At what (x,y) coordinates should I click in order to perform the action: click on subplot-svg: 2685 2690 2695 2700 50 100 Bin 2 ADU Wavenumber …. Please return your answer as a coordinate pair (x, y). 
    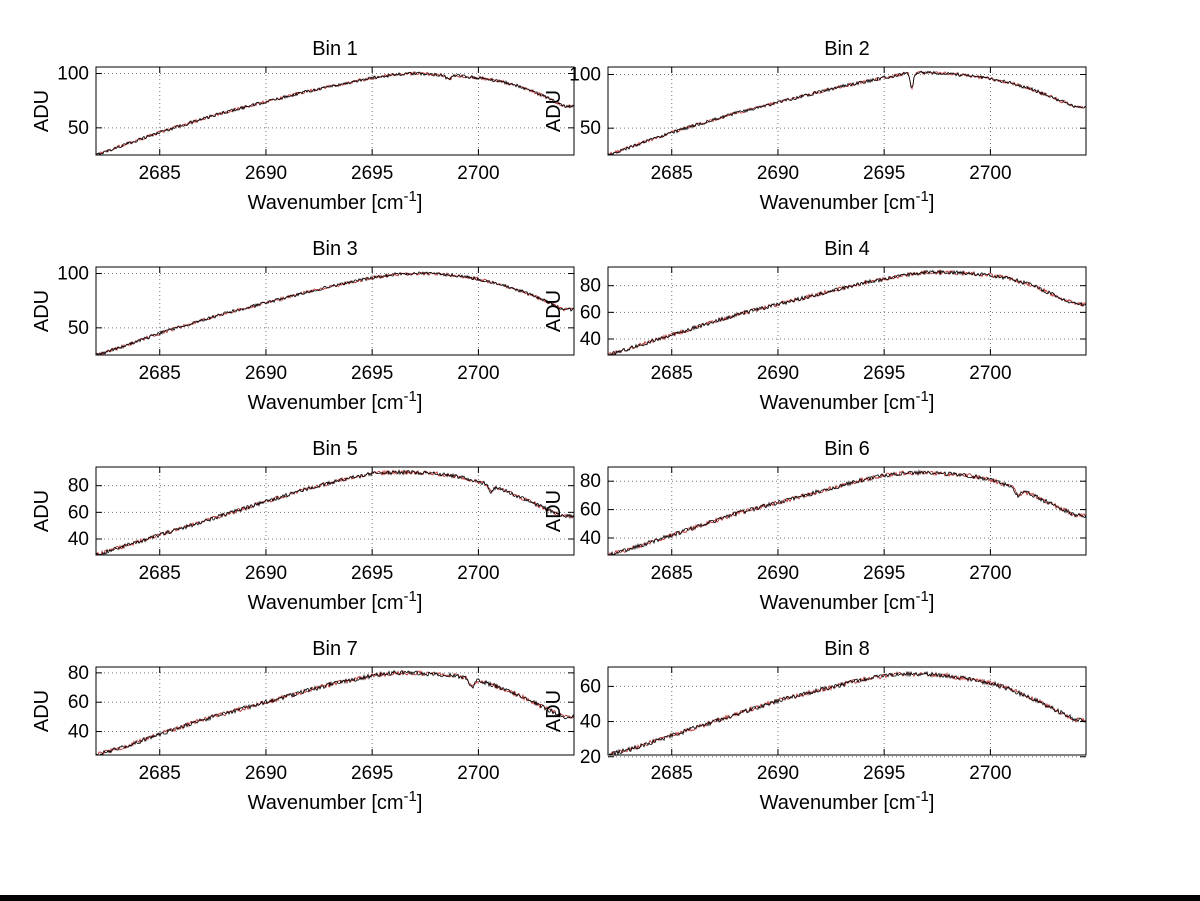
    Looking at the image, I should click on (815, 126).